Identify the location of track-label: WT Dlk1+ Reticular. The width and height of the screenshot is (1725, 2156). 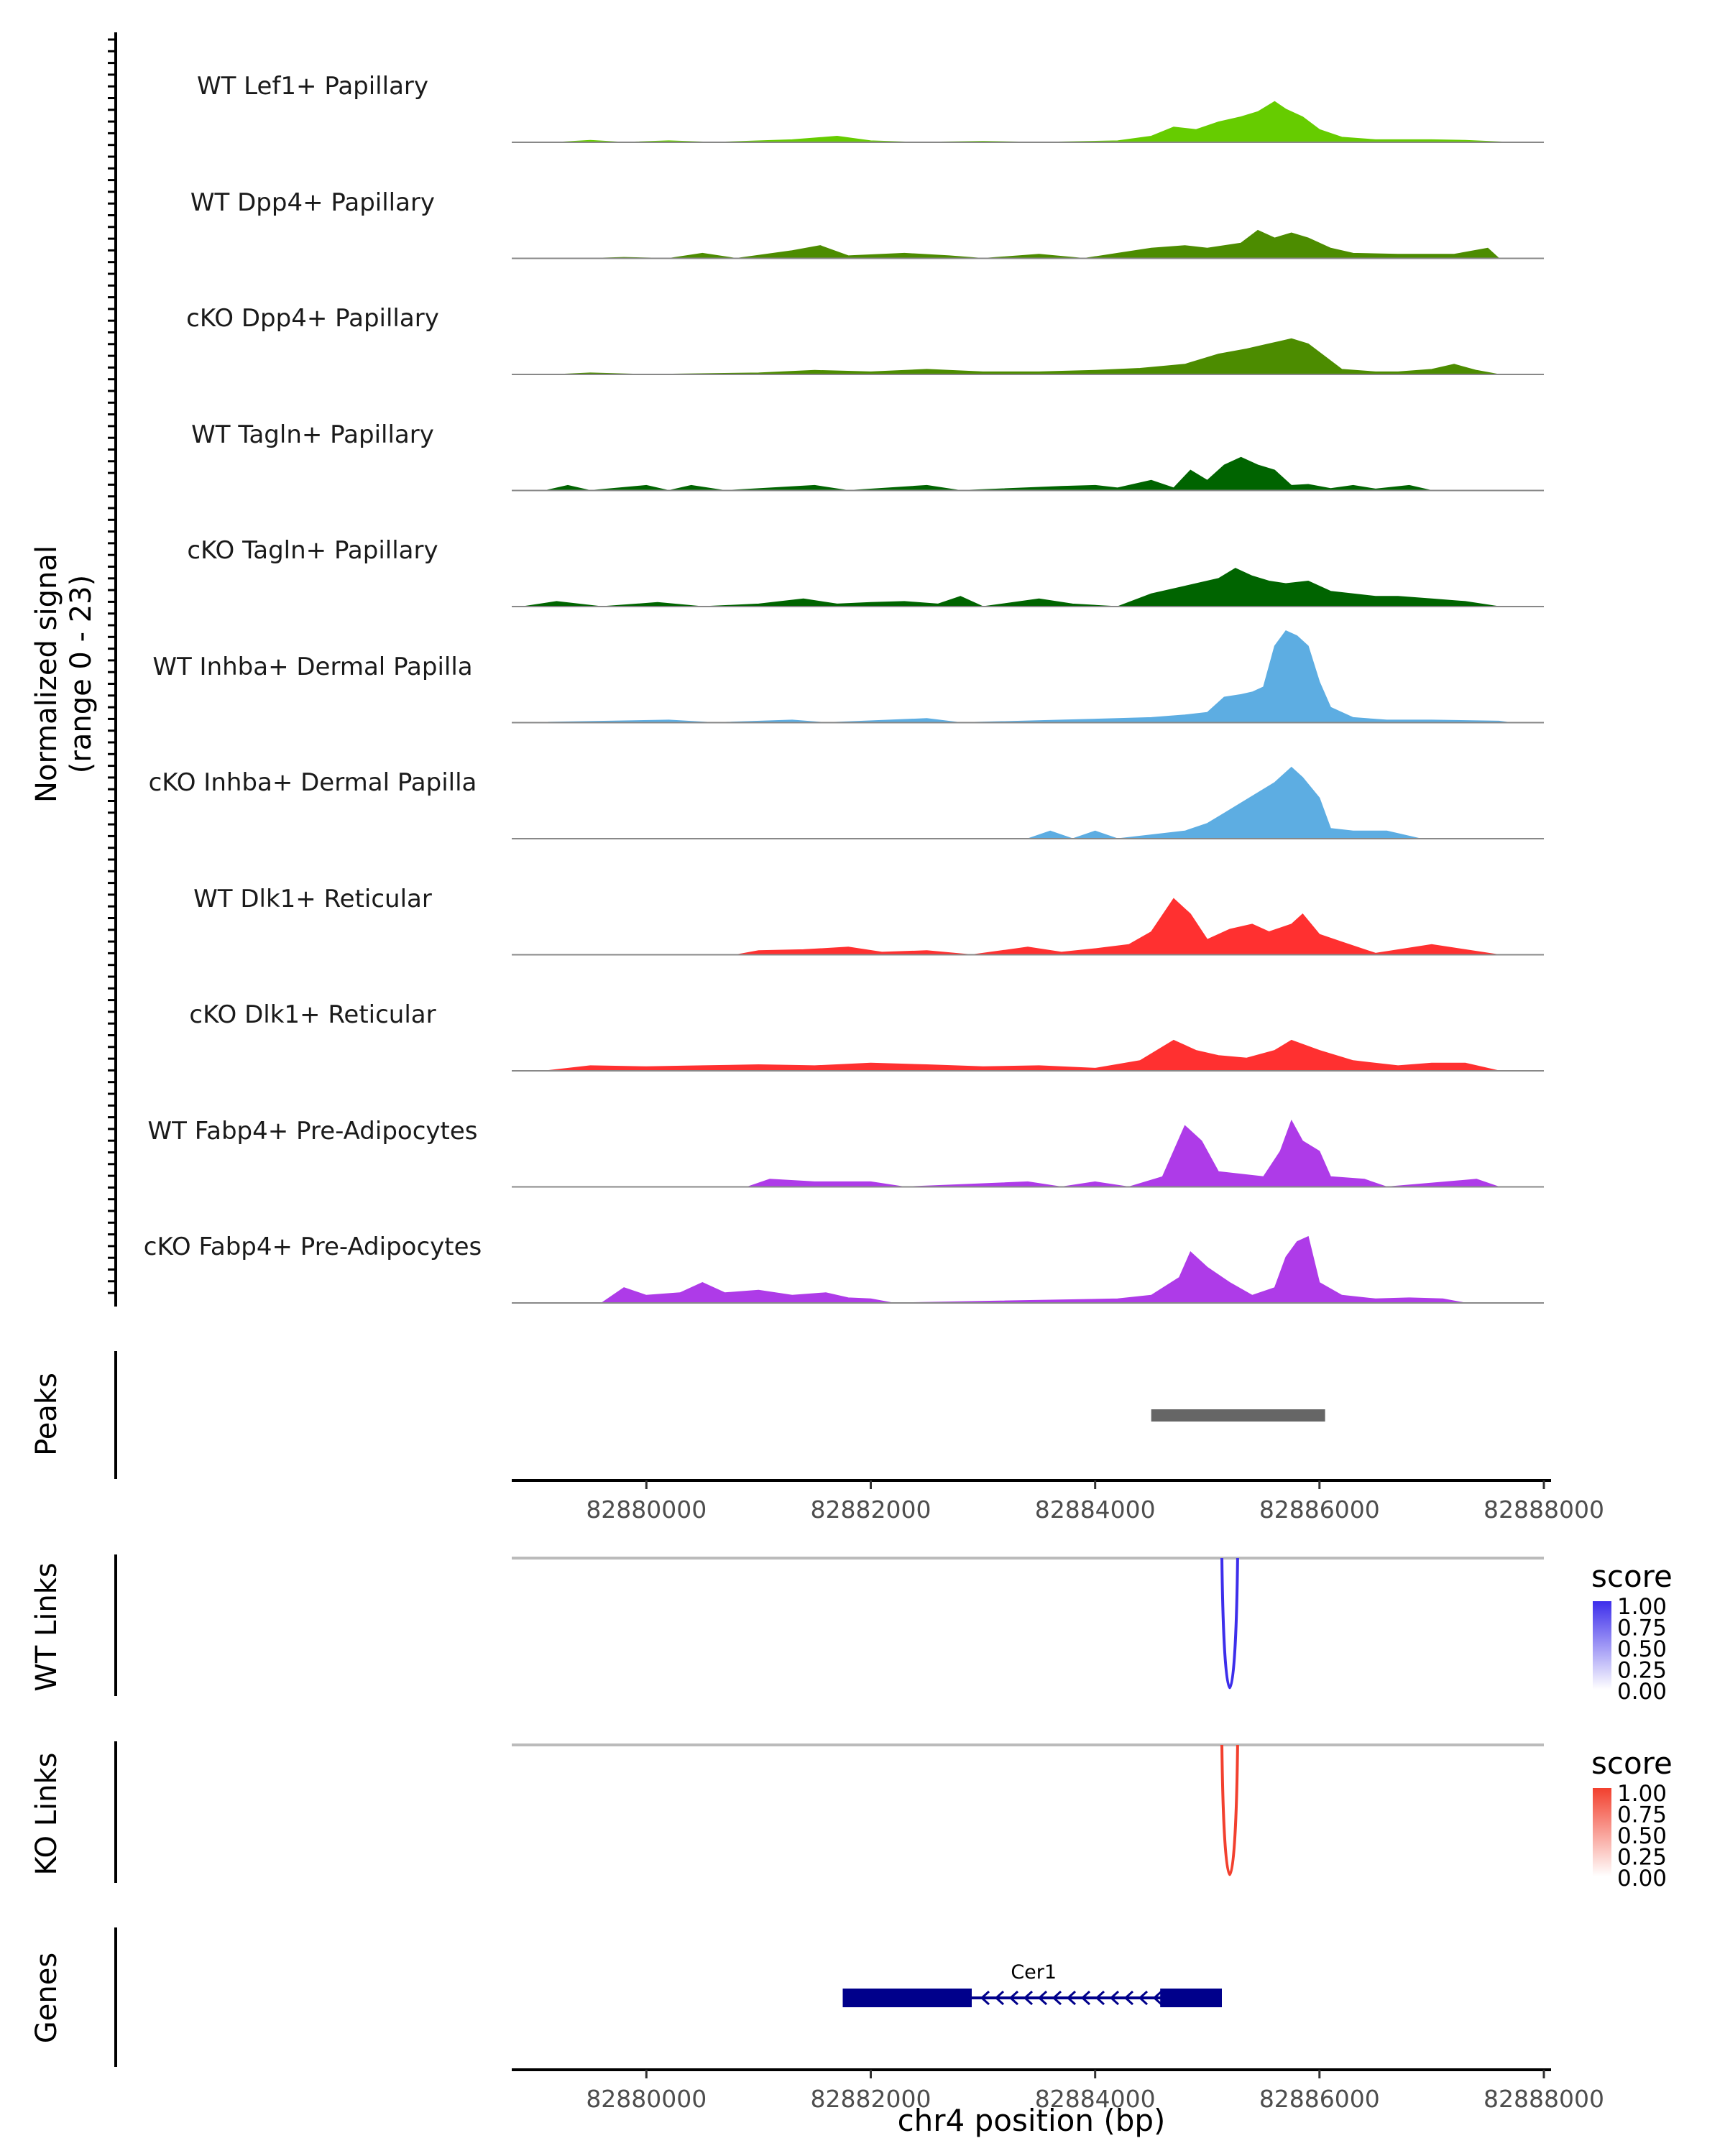
(312, 899).